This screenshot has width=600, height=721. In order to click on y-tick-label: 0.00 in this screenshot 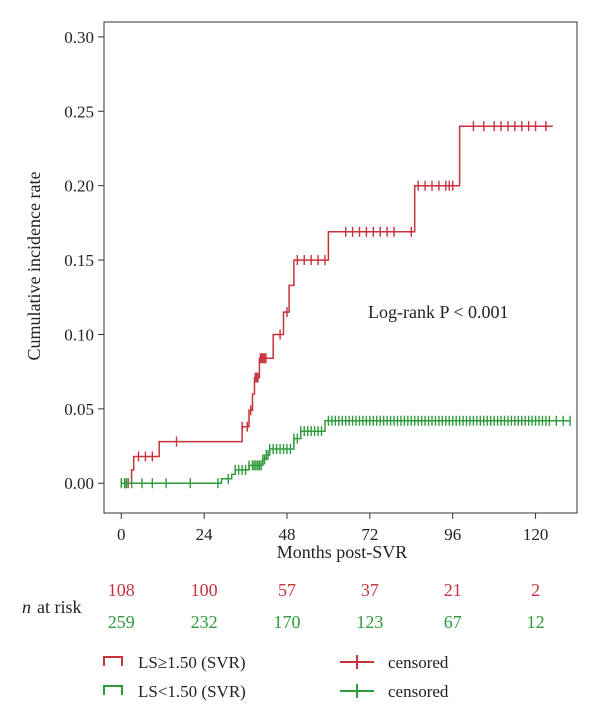, I will do `click(79, 483)`.